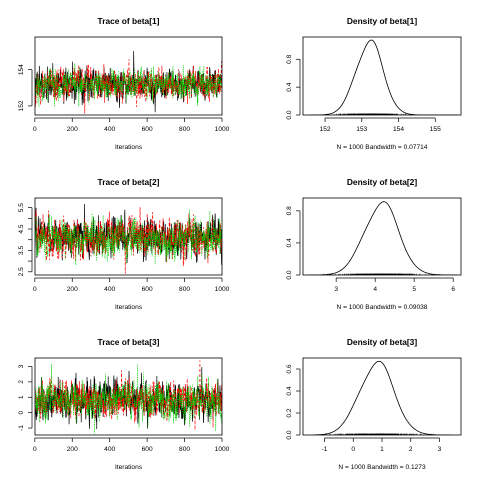  Describe the element at coordinates (129, 21) in the screenshot. I see `panel-title: Trace of beta[1]` at that location.